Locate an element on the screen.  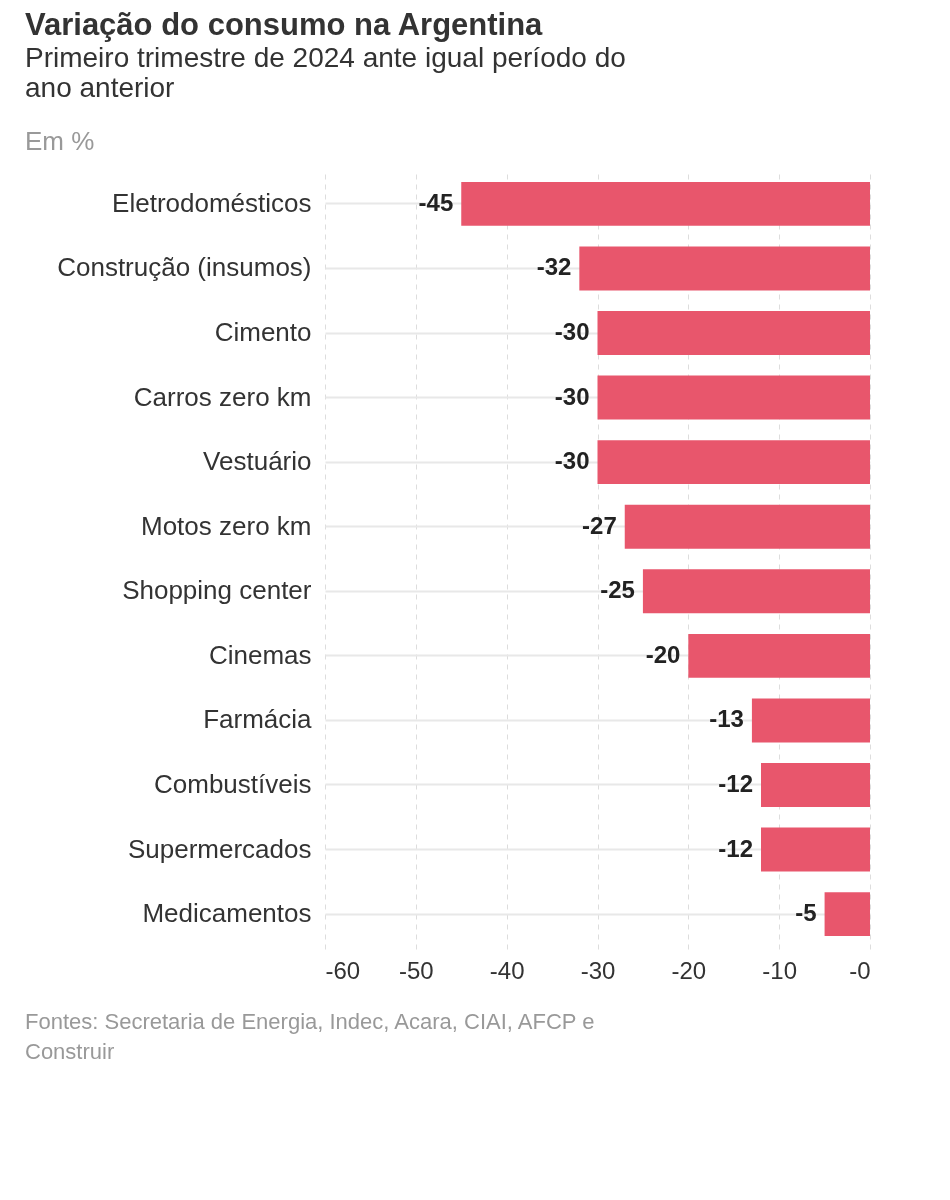
x-tick-label: -60 is located at coordinates (343, 970).